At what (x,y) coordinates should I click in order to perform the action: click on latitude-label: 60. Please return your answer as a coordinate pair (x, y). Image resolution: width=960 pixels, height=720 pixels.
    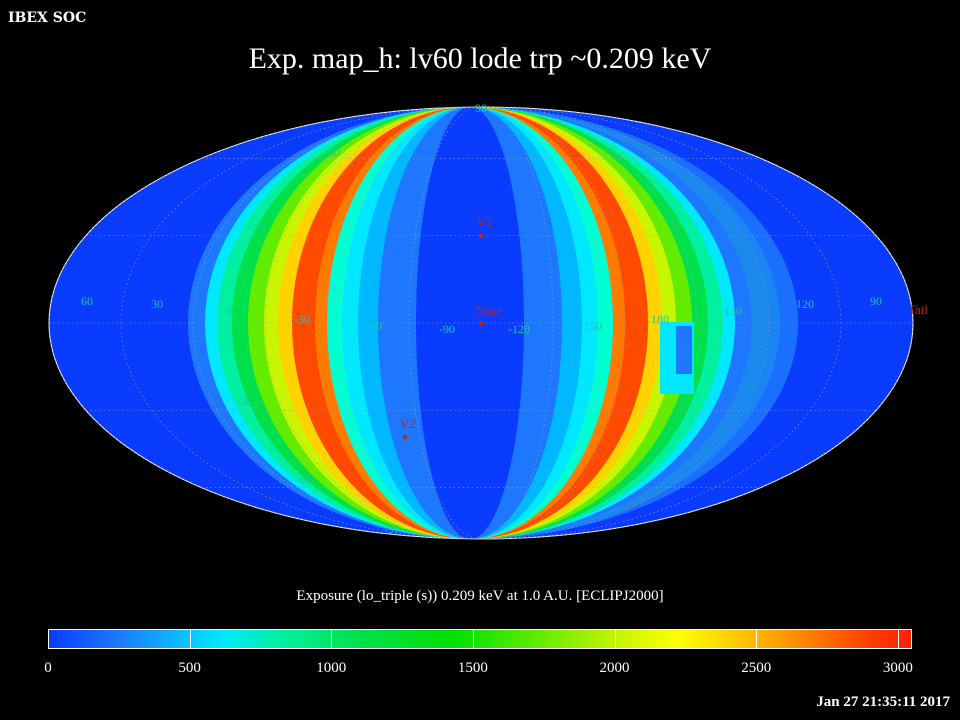
    Looking at the image, I should click on (334, 152).